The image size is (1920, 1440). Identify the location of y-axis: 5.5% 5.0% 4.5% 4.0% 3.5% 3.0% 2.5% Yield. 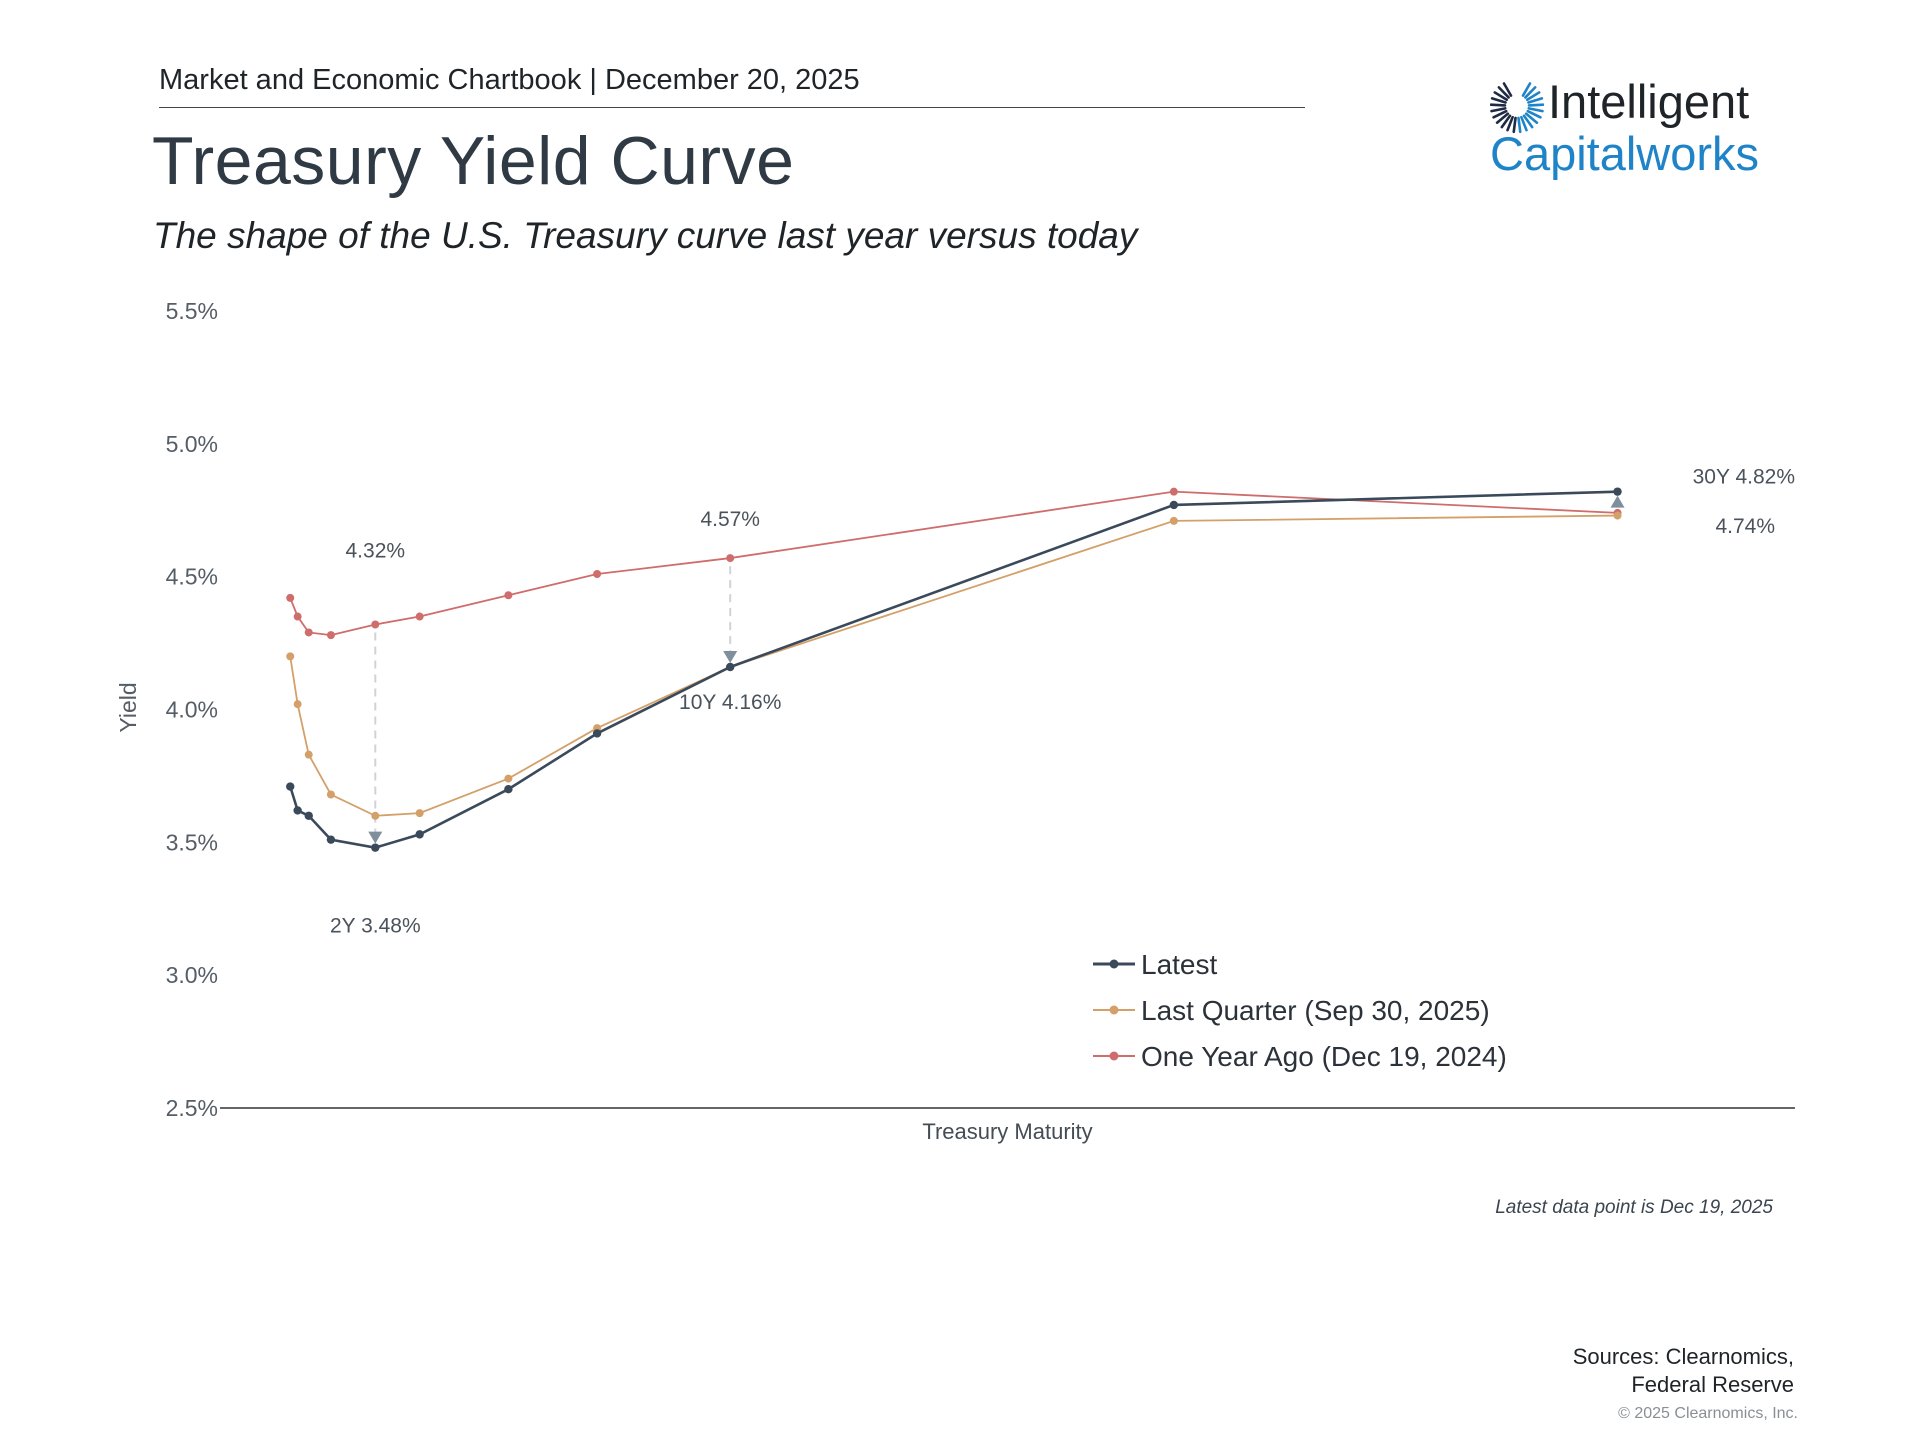
(166, 709).